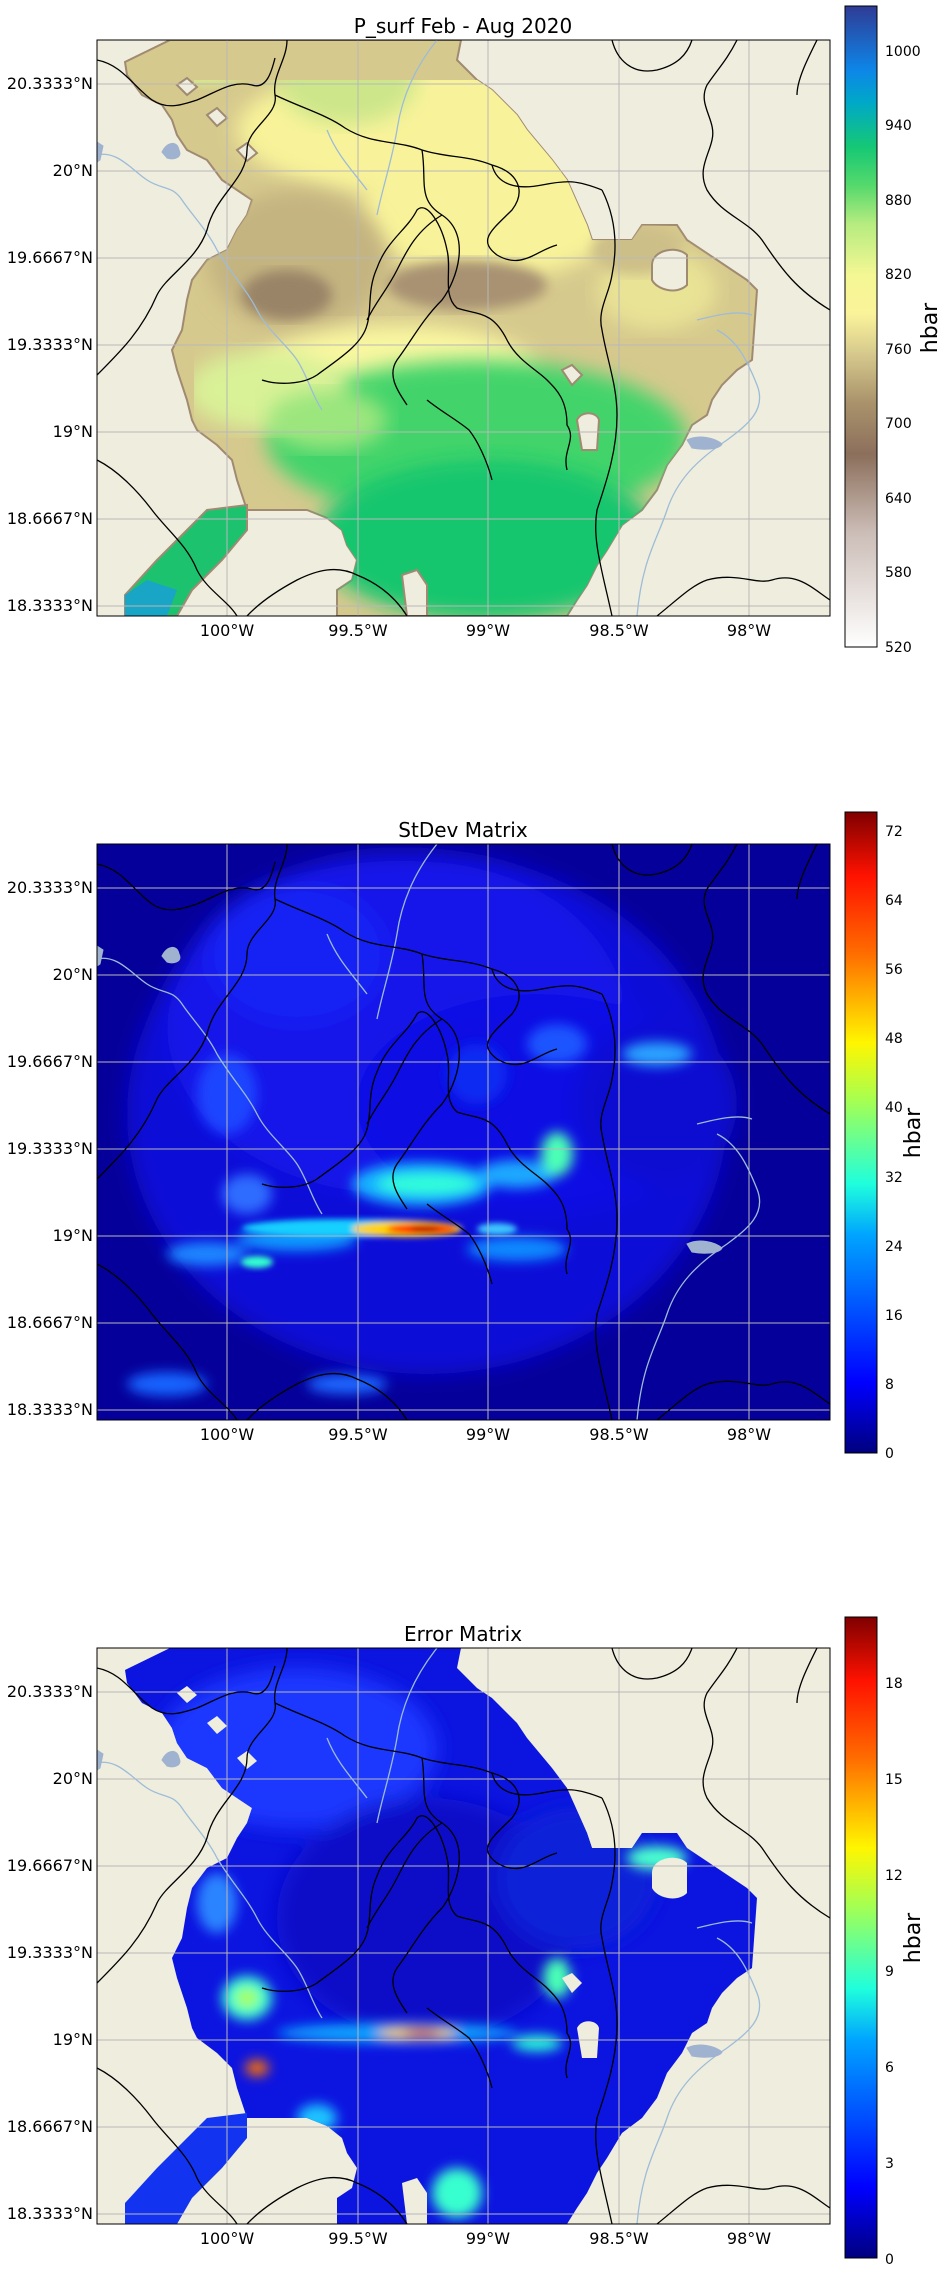  I want to click on colorbar-tick: 940, so click(898, 126).